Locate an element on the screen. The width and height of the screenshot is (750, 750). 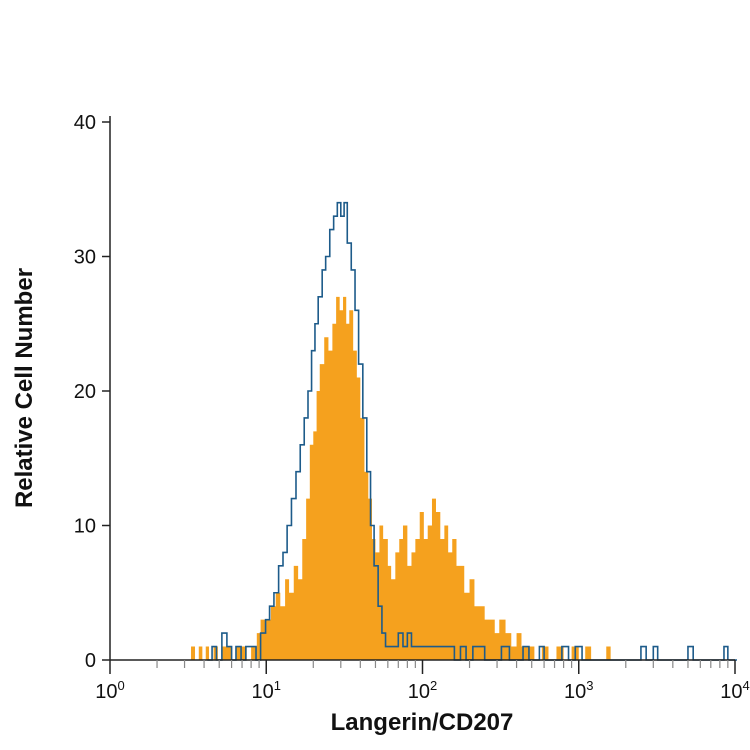
x-tick-label: 10³ is located at coordinates (578, 690).